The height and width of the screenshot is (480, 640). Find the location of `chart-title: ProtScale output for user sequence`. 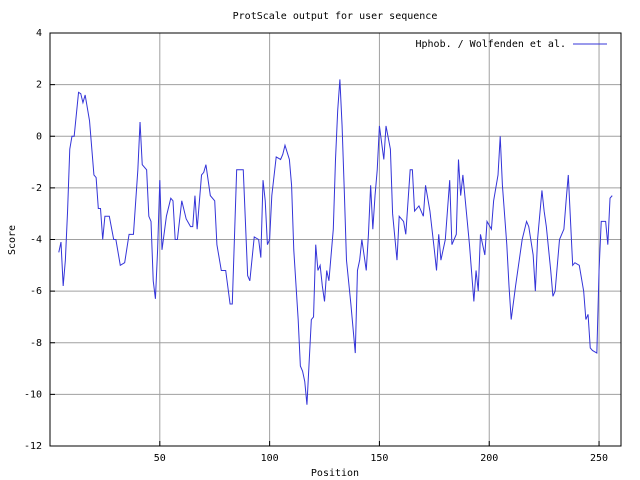

chart-title: ProtScale output for user sequence is located at coordinates (335, 16).